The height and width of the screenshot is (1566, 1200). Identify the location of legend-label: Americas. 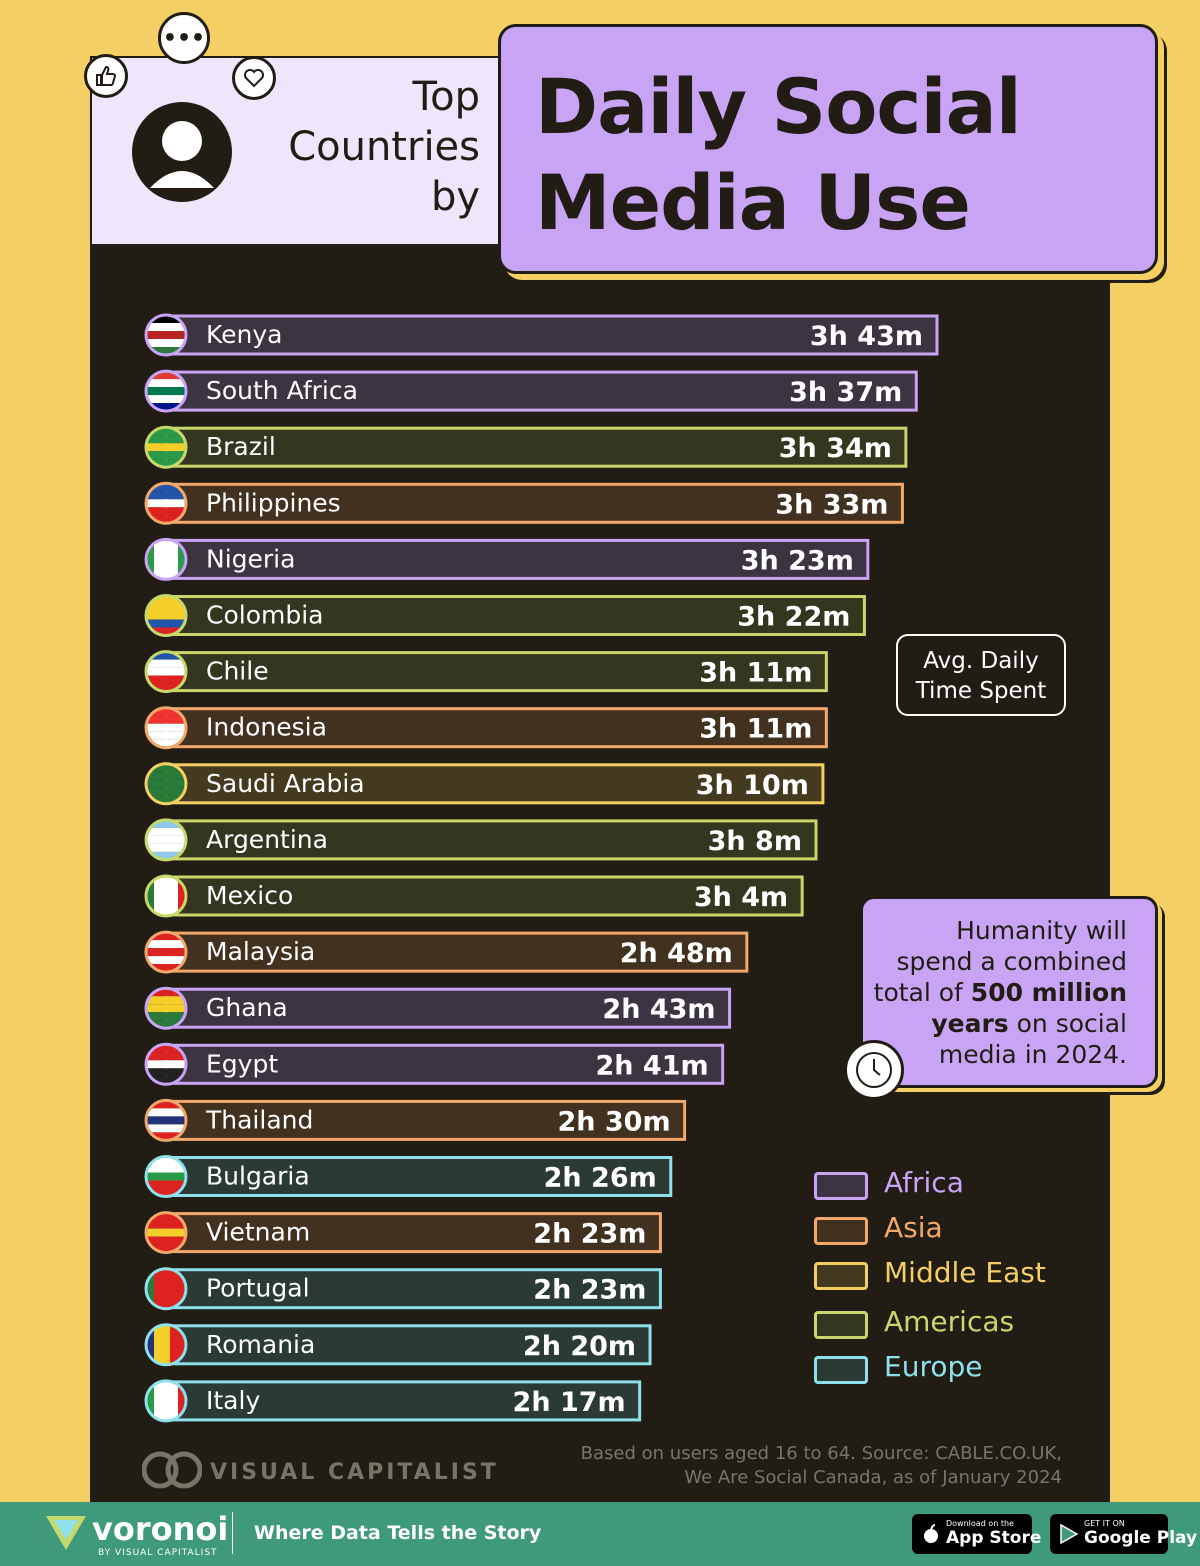
(949, 1321).